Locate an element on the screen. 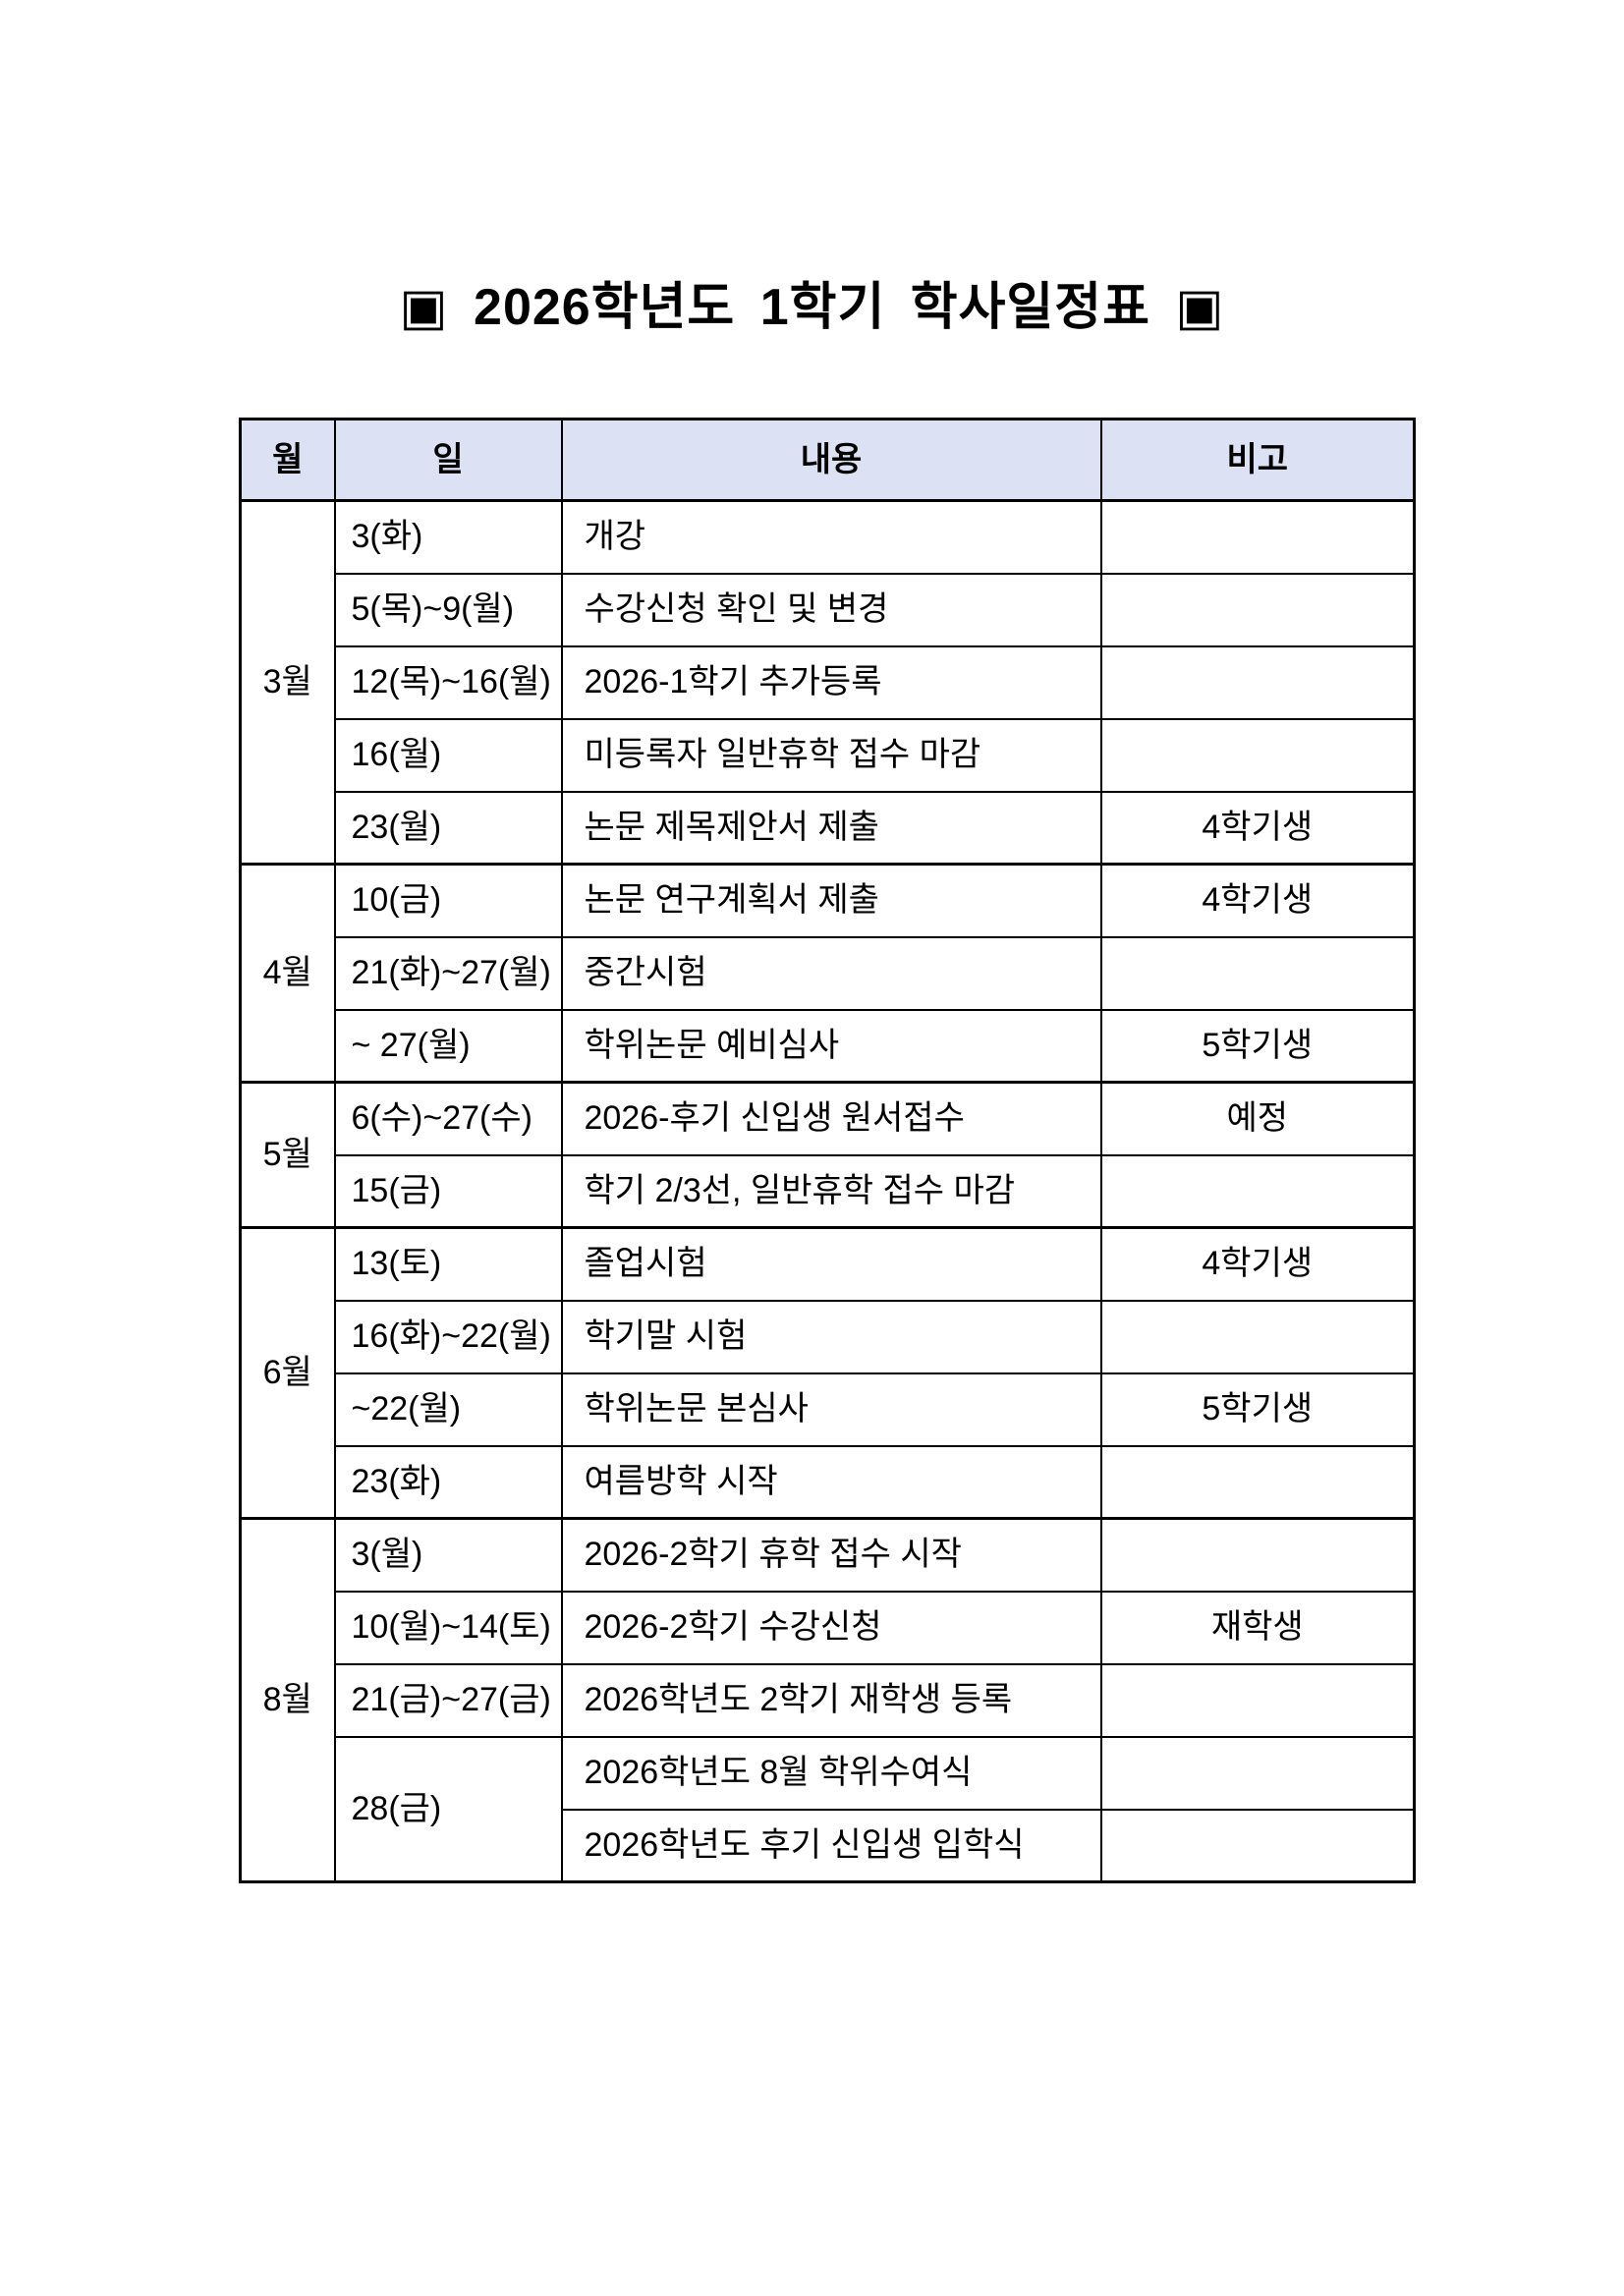 The image size is (1624, 2296). content-cell: 졸업시험 is located at coordinates (831, 1264).